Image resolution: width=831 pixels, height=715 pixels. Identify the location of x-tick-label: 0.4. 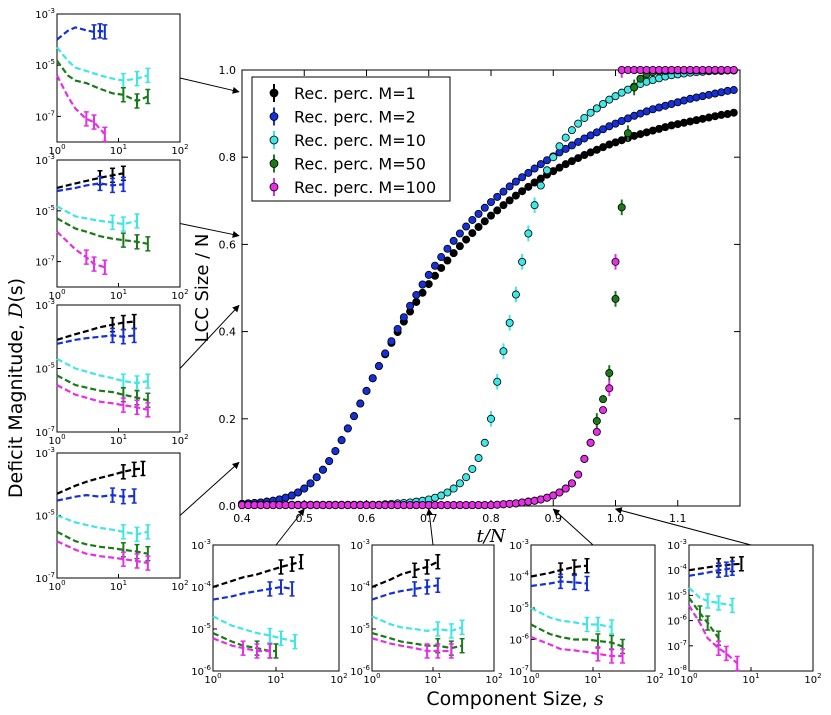
(242, 518).